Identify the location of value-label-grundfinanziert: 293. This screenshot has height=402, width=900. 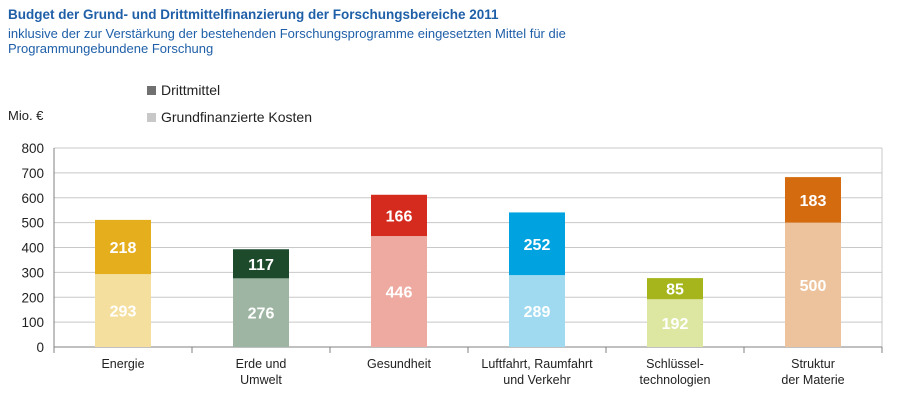
(123, 312).